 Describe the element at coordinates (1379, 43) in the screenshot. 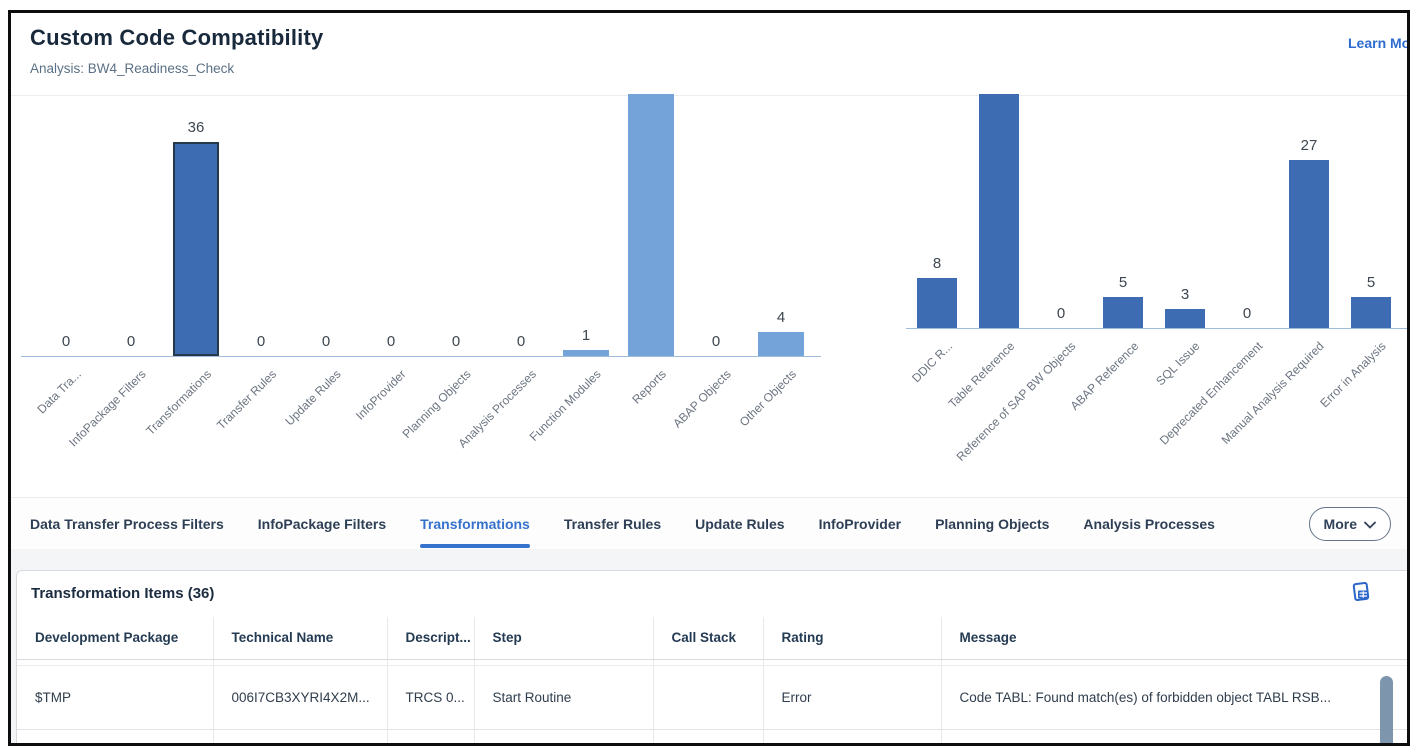

I see `learn-more-link: Learn More` at that location.